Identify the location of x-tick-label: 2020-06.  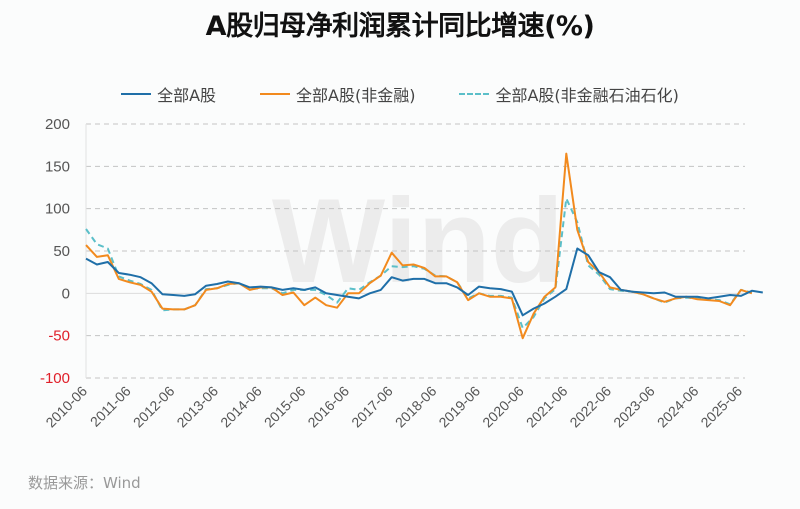
(503, 407).